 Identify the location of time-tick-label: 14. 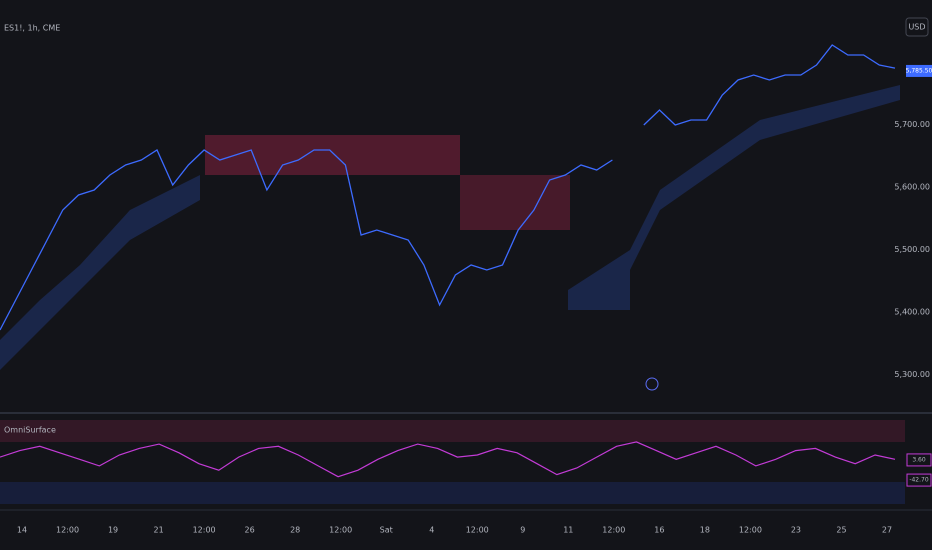
(22, 530).